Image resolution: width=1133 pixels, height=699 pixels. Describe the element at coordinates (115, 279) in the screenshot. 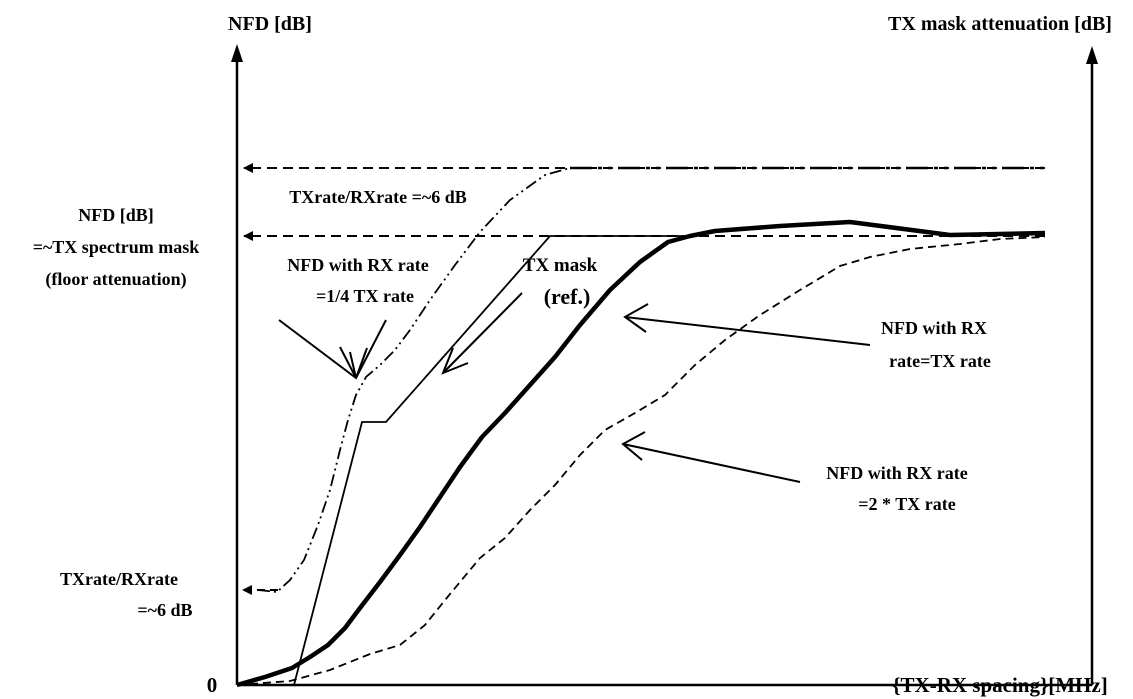

I see `floor-label-line3: (floor attenuation)` at that location.